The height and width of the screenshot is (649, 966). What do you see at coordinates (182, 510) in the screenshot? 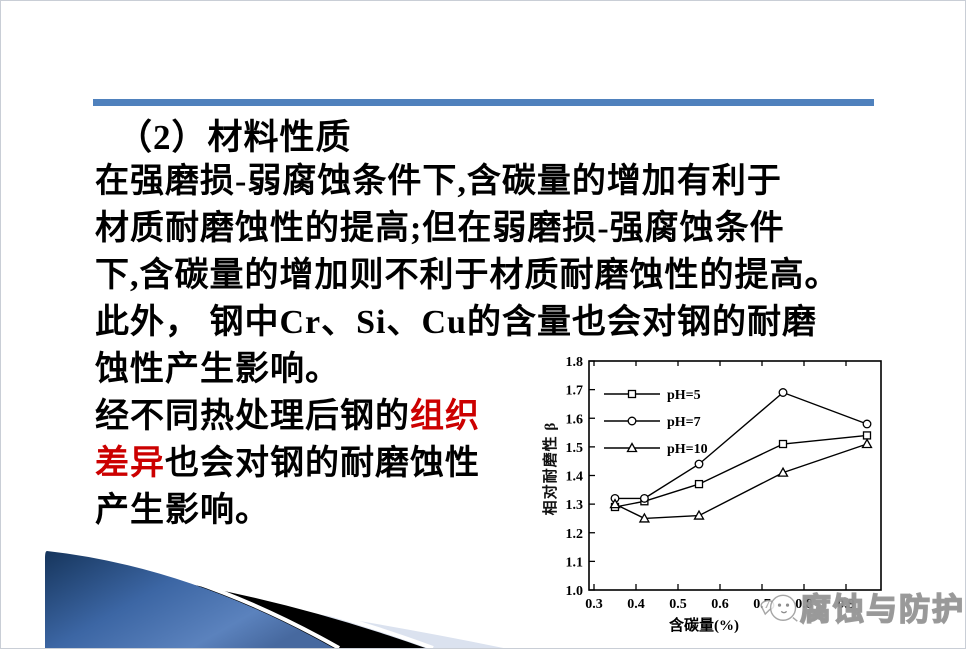
I see `body-line: 产生影响。` at bounding box center [182, 510].